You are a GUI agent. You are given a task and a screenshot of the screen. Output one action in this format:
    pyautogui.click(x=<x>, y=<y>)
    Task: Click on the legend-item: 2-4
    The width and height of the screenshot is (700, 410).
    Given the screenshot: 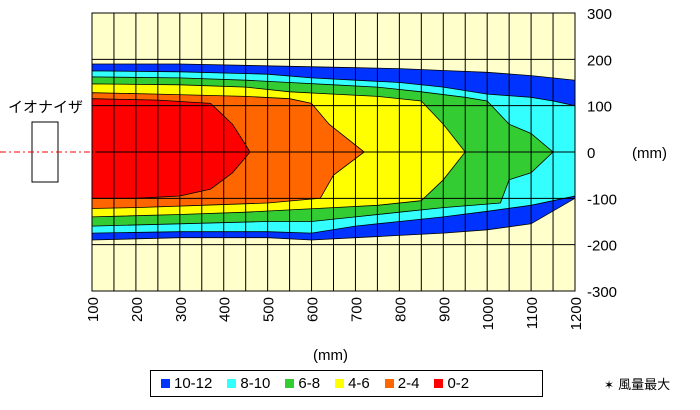 What is the action you would take?
    pyautogui.click(x=402, y=383)
    